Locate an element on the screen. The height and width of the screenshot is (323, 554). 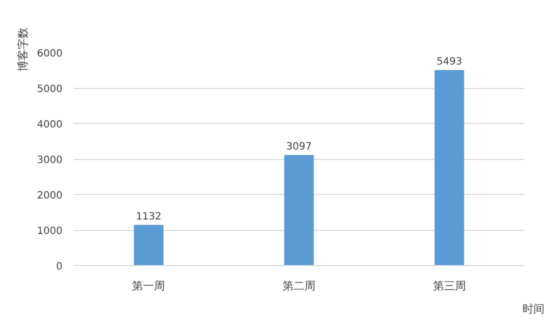
y-tick-label: 1000 is located at coordinates (50, 231).